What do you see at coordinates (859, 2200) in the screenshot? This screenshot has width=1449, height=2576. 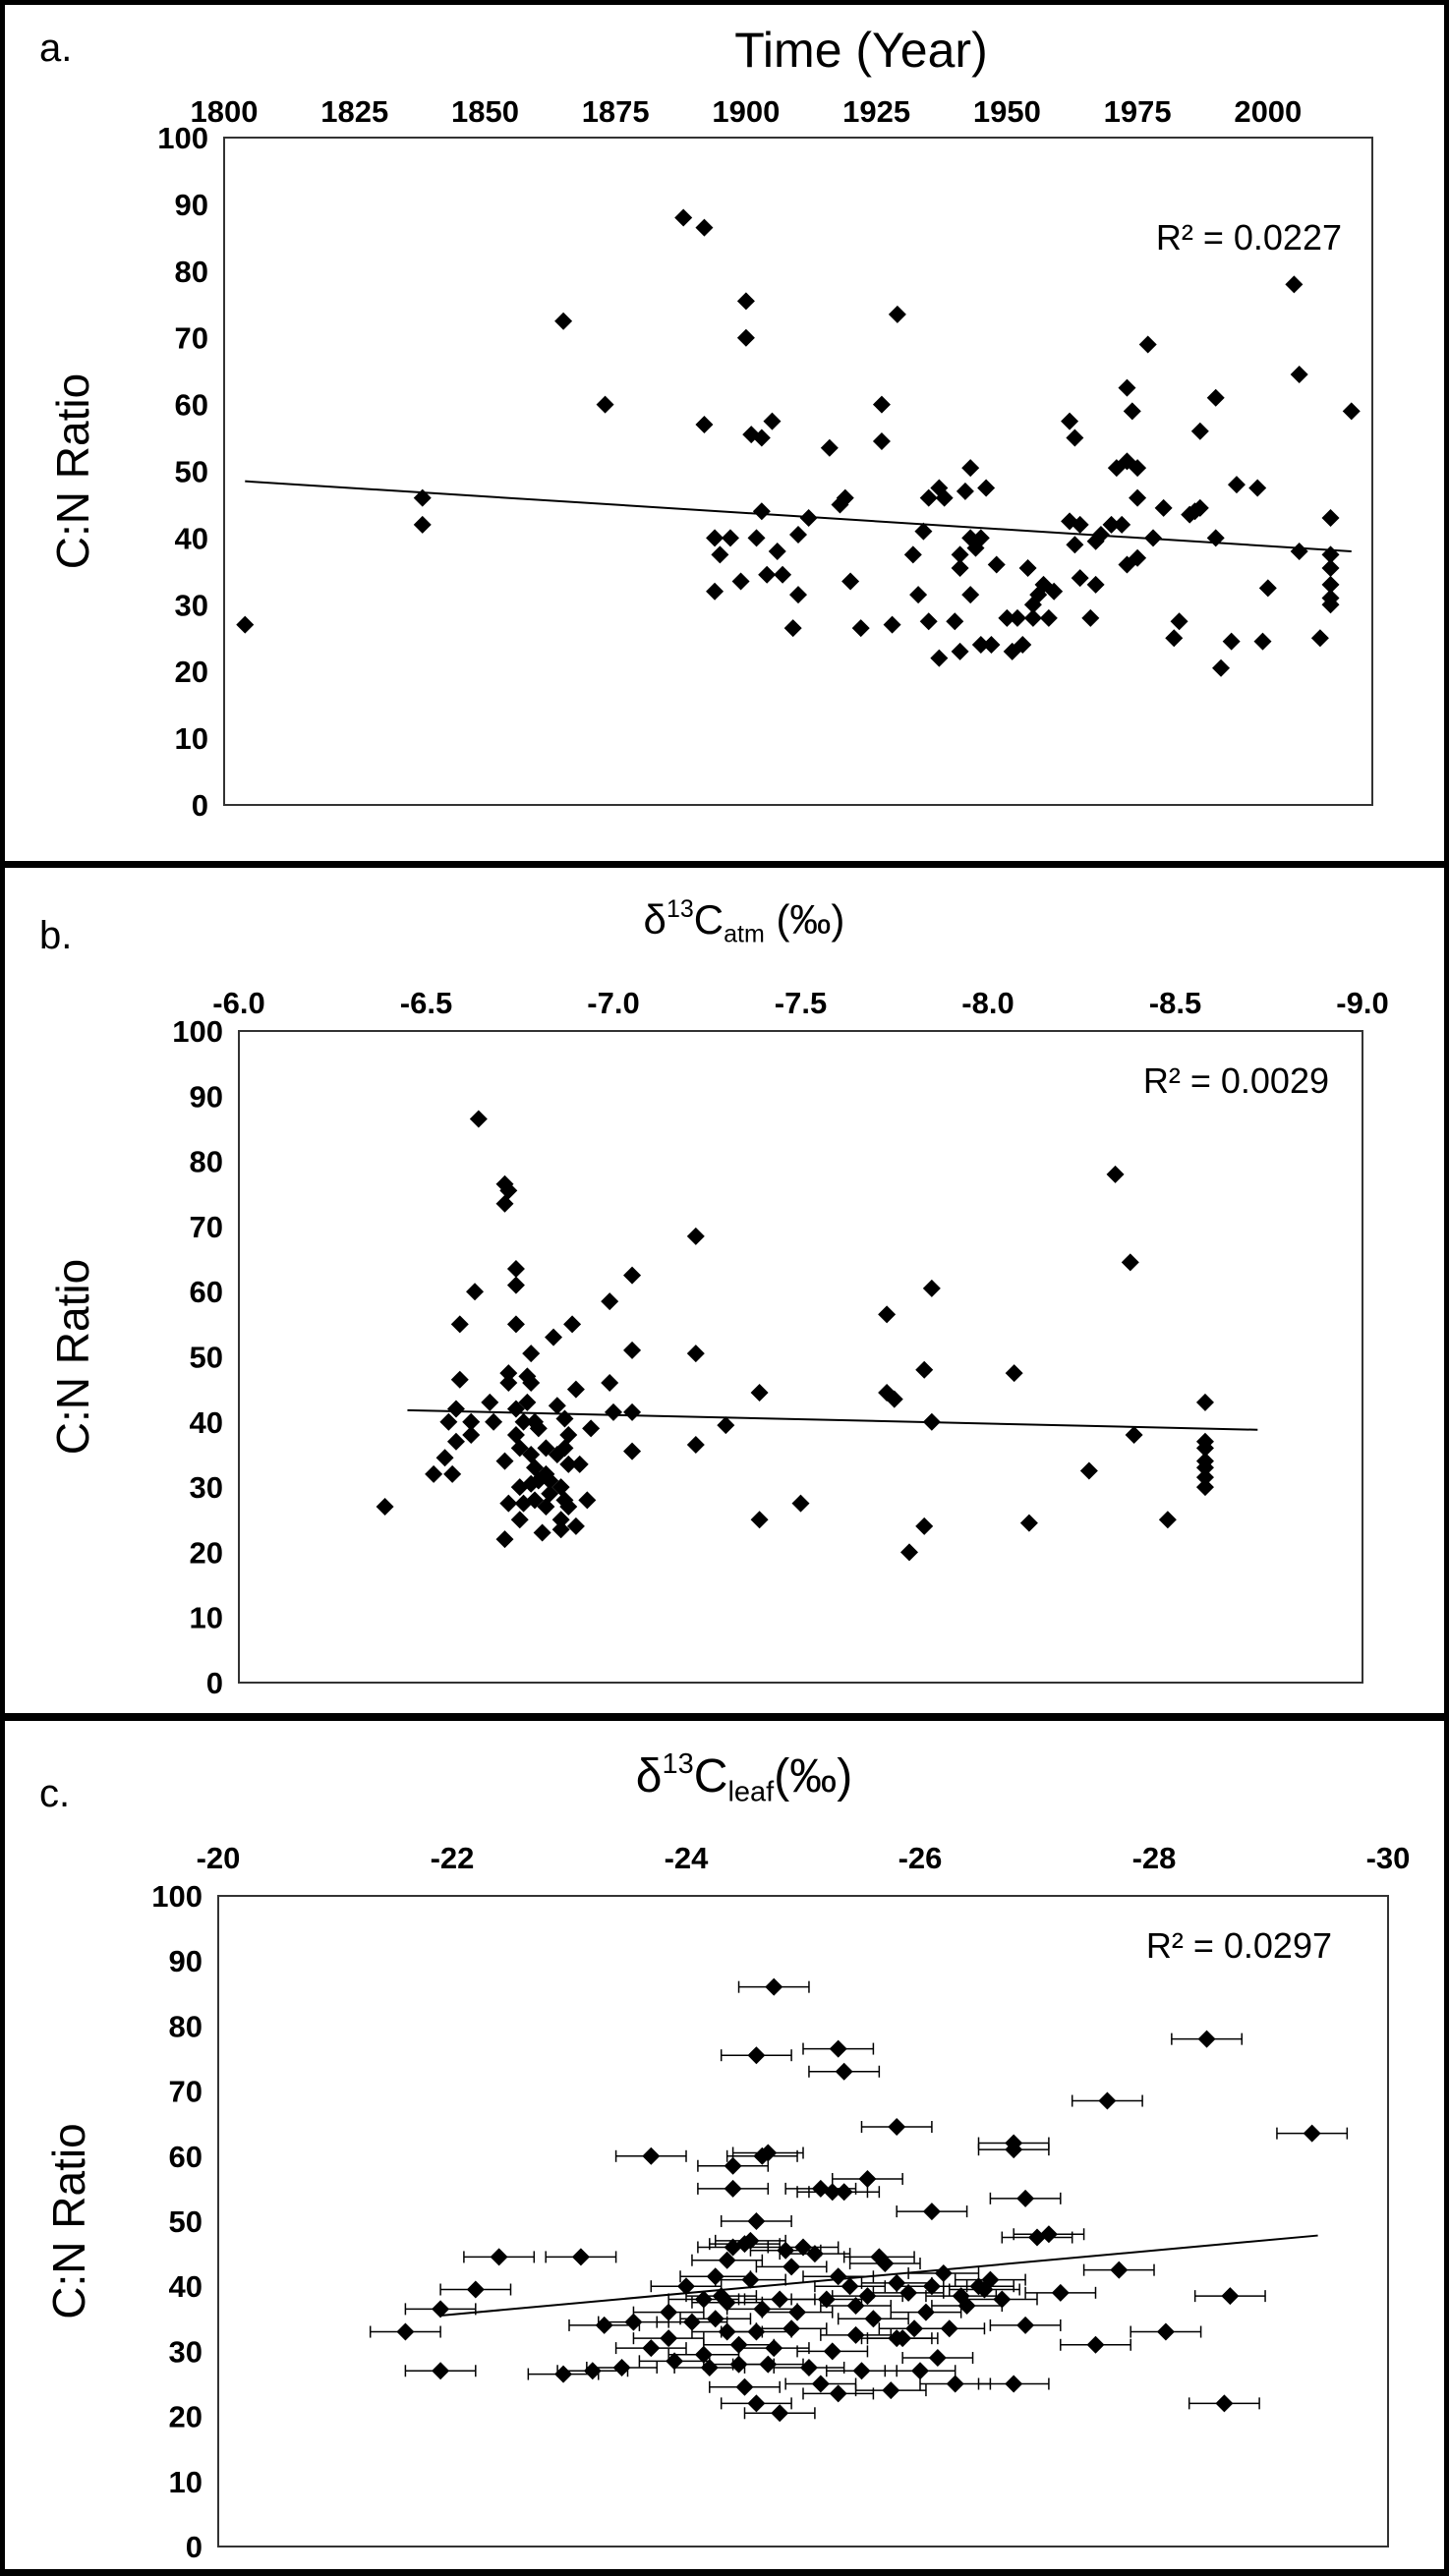 I see `data-points` at bounding box center [859, 2200].